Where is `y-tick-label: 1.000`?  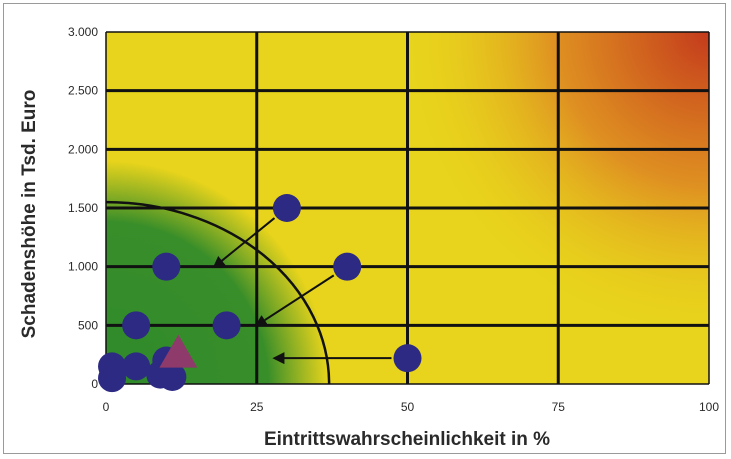 y-tick-label: 1.000 is located at coordinates (83, 267).